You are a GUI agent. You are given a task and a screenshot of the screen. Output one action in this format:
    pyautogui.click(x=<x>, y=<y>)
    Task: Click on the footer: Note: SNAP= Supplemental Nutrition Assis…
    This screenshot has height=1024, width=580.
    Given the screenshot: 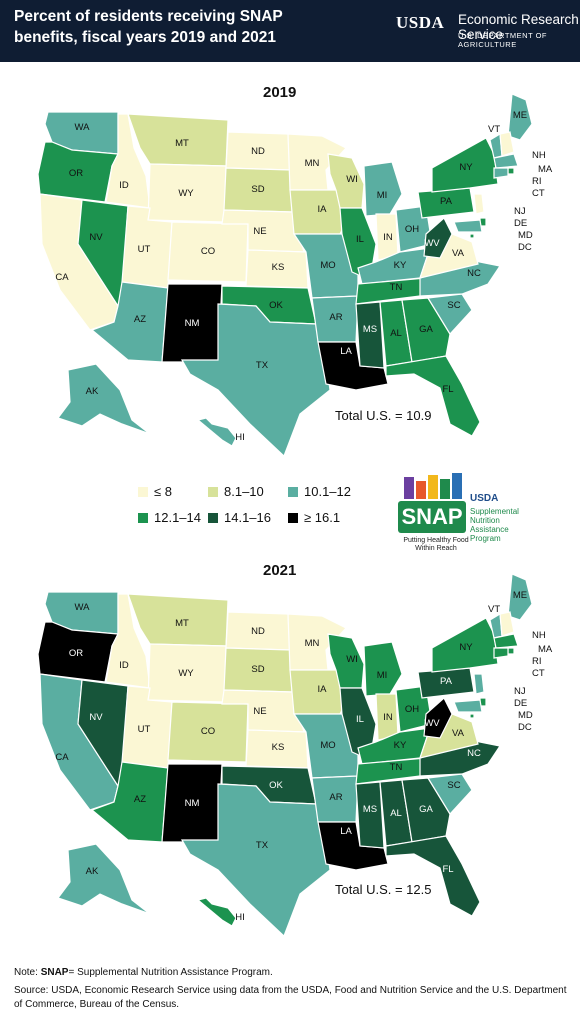 What is the action you would take?
    pyautogui.click(x=294, y=989)
    